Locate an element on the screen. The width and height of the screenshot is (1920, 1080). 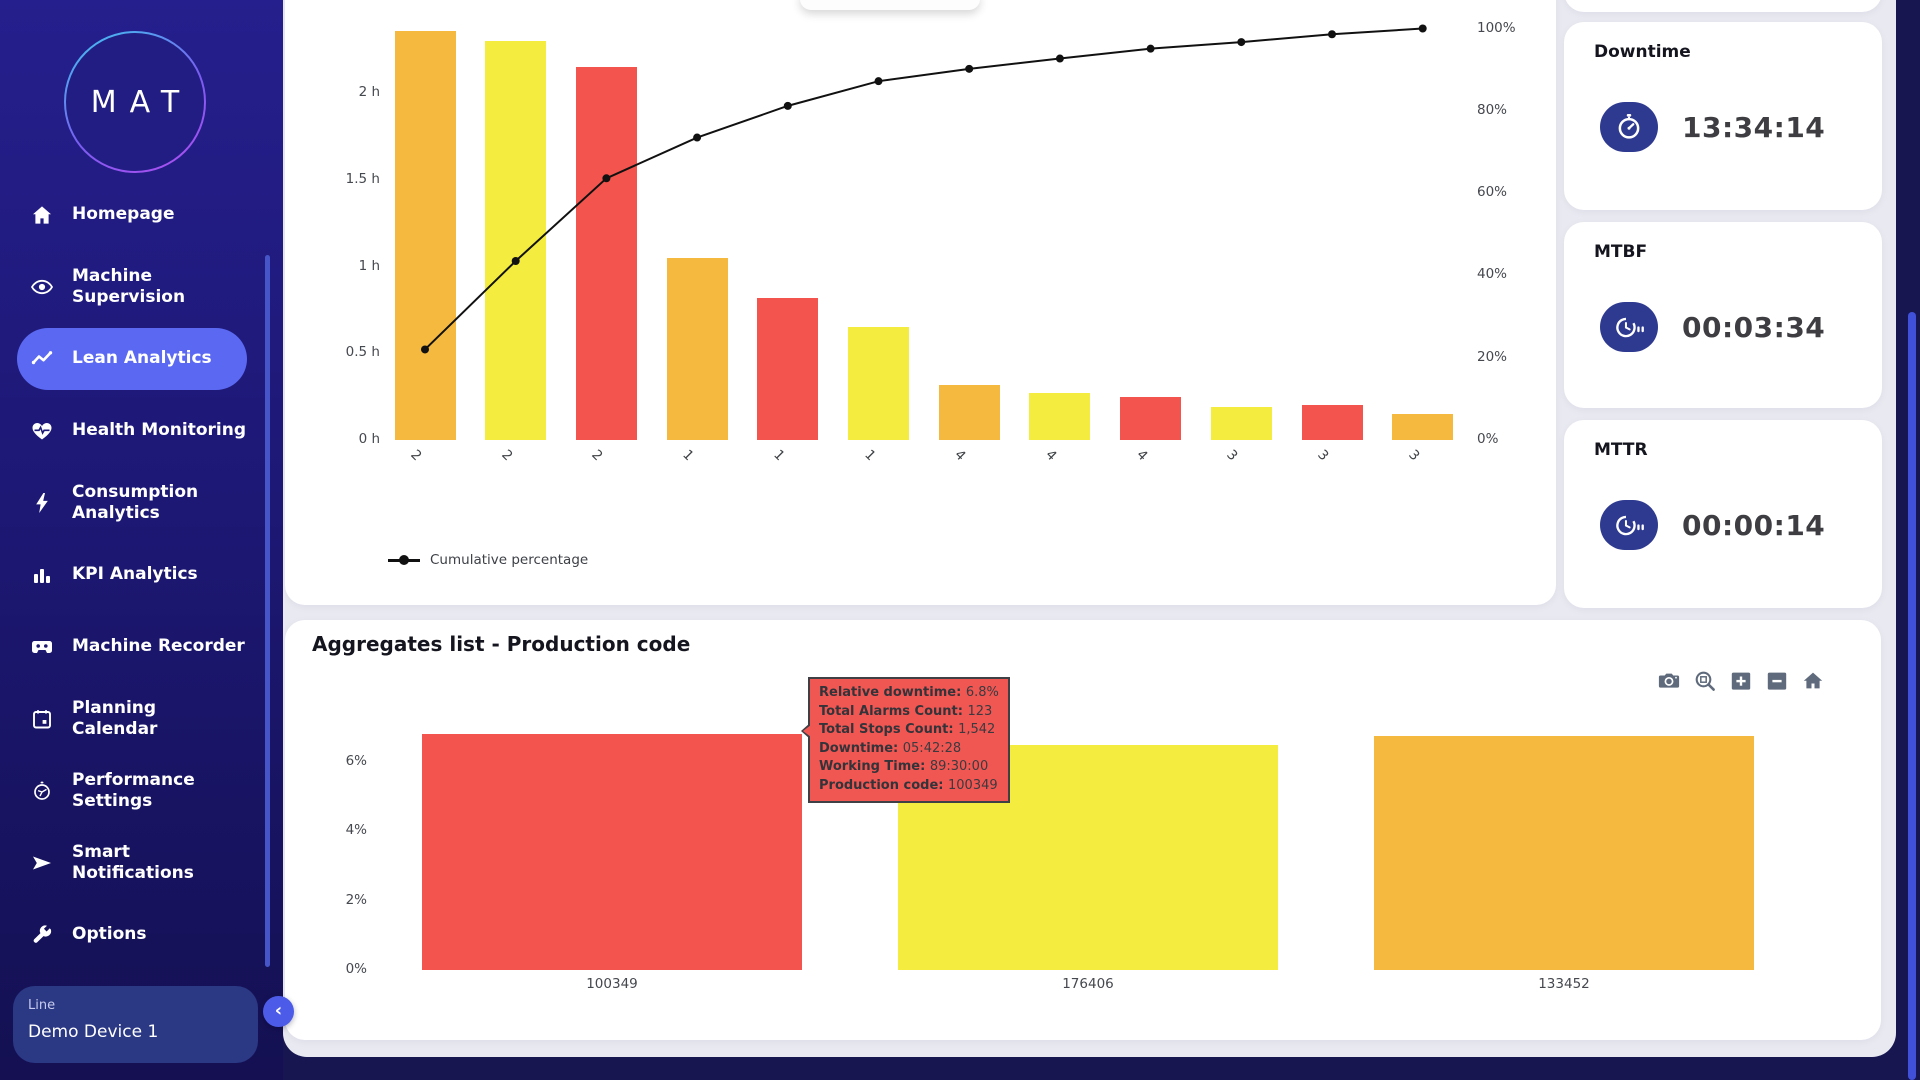
app-logo: MAT is located at coordinates (135, 102).